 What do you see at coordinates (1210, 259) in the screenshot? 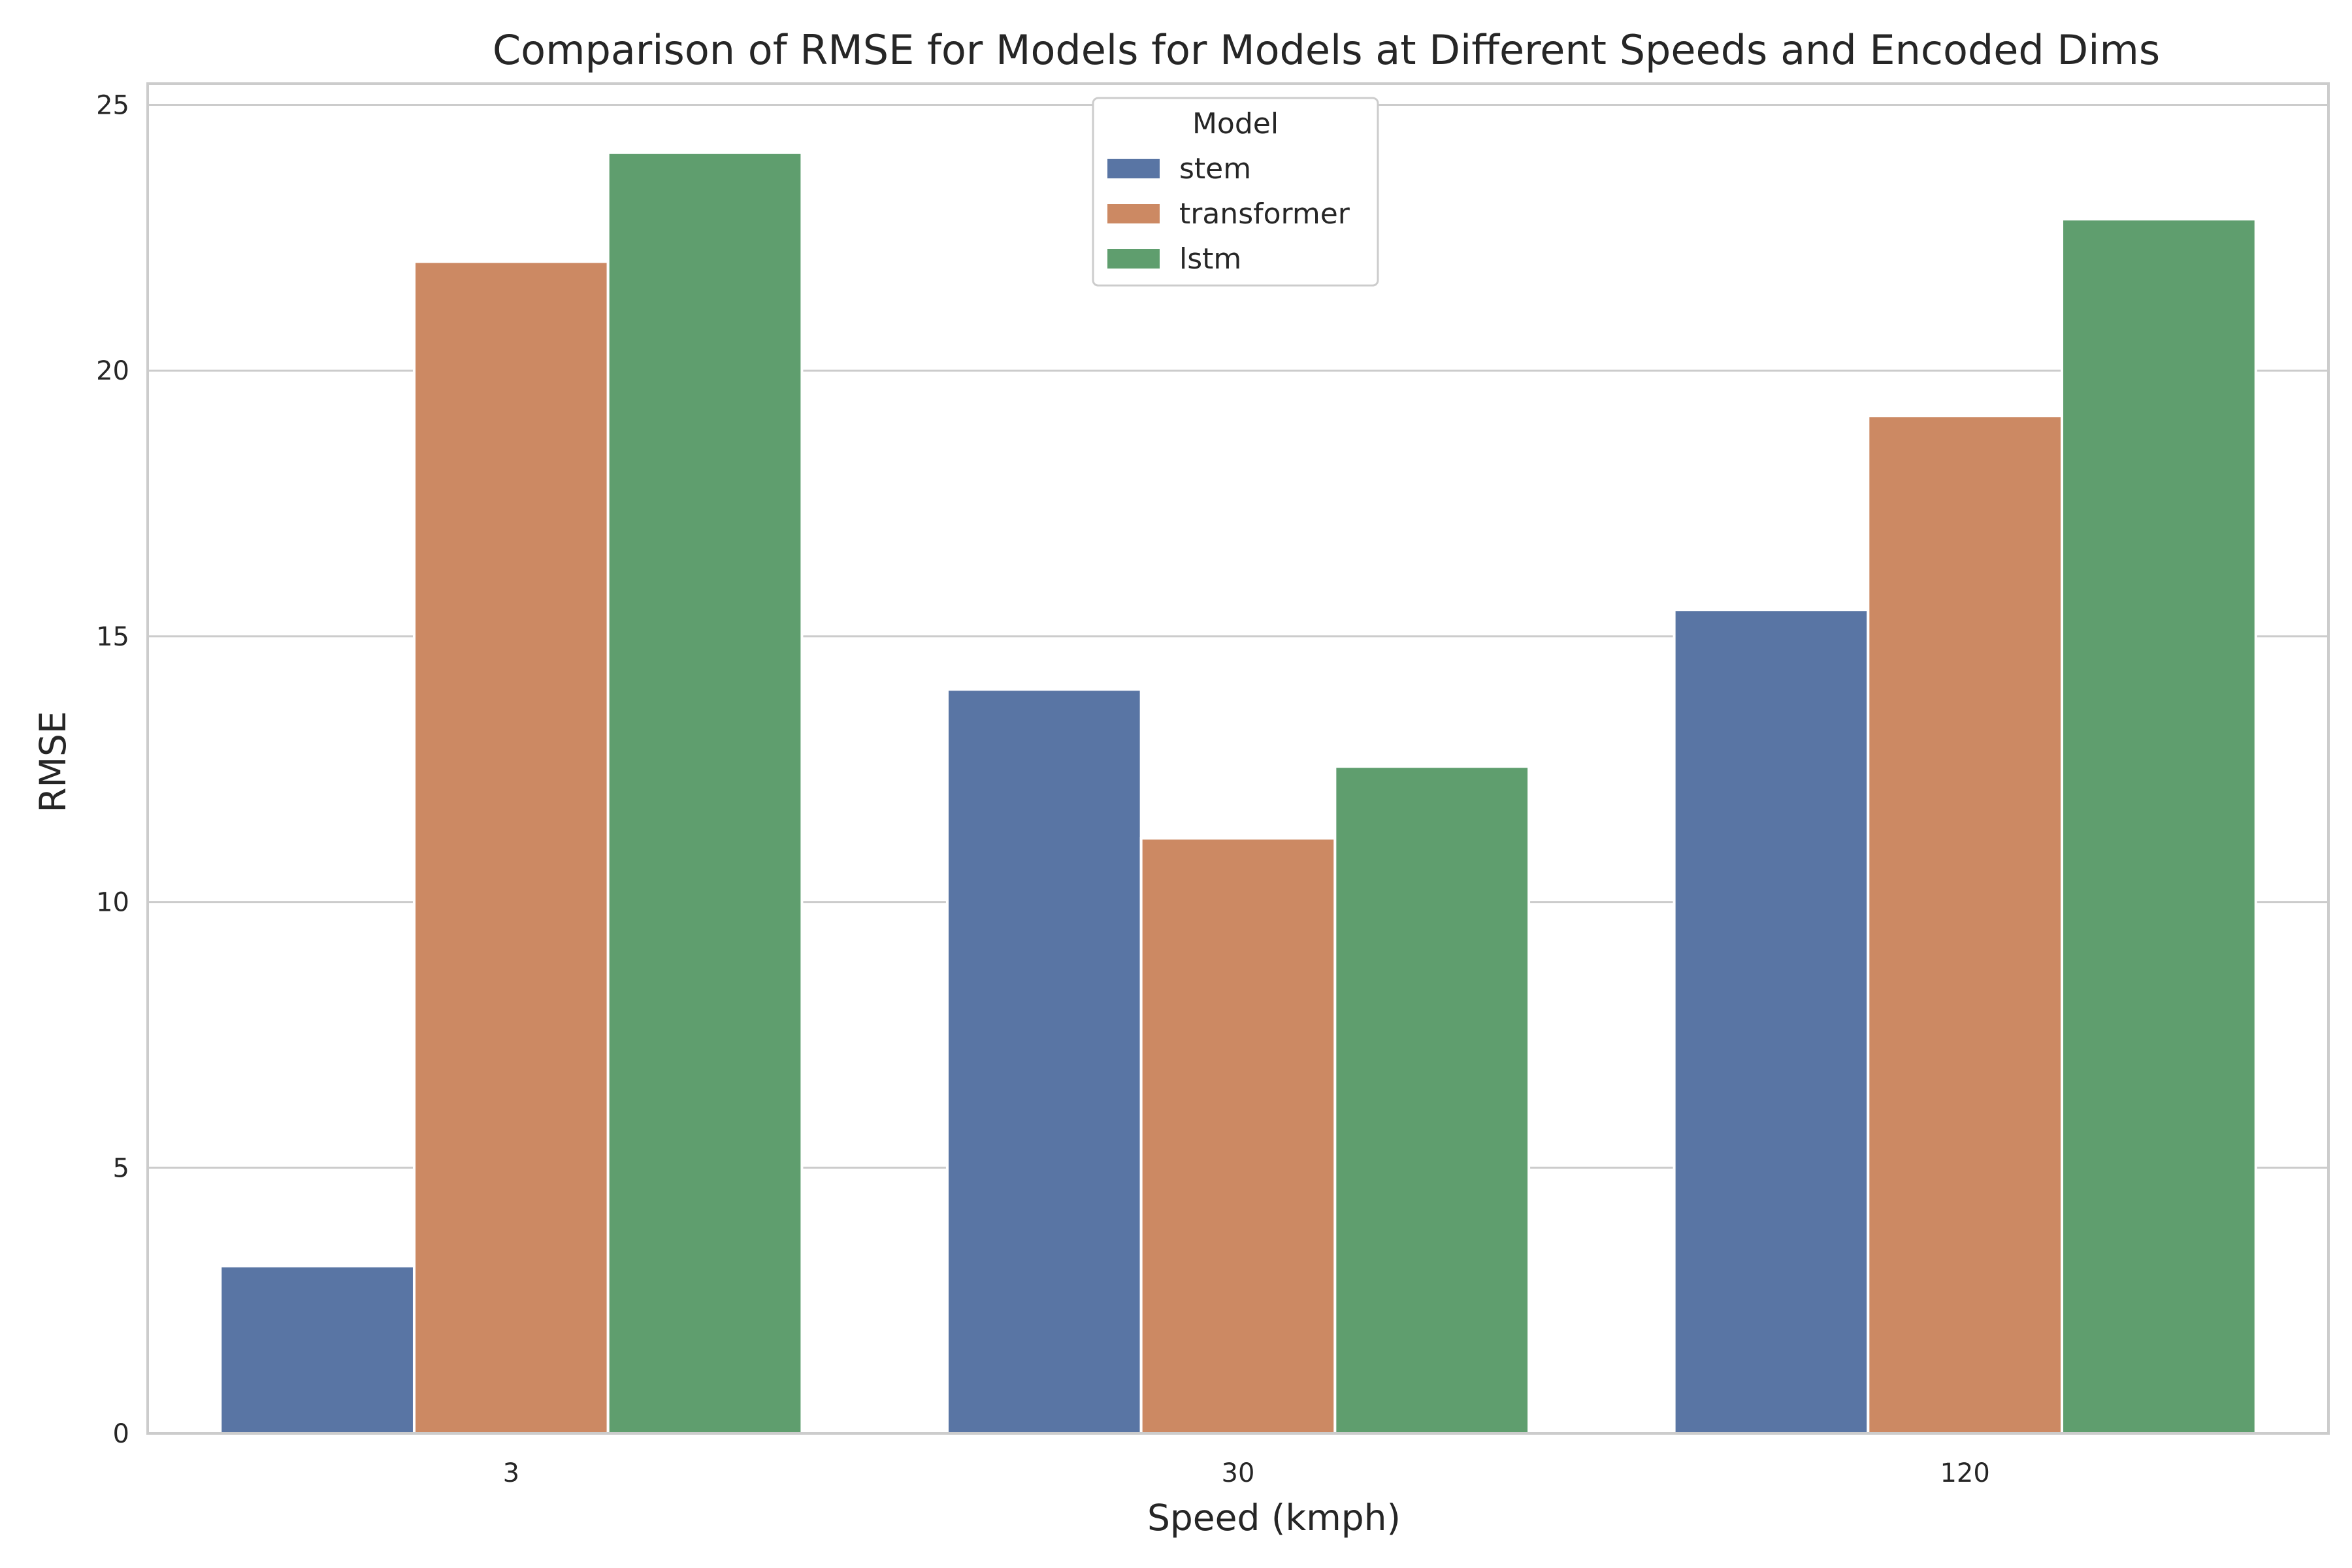
I see `legend-label-lstm: lstm` at bounding box center [1210, 259].